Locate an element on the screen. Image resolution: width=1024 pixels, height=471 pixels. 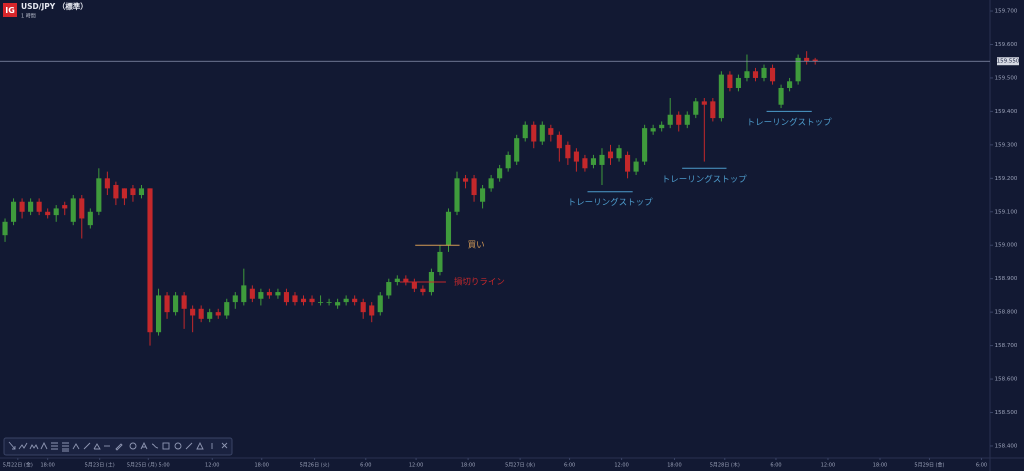
y-tick-label: 159.700 is located at coordinates (1006, 12).